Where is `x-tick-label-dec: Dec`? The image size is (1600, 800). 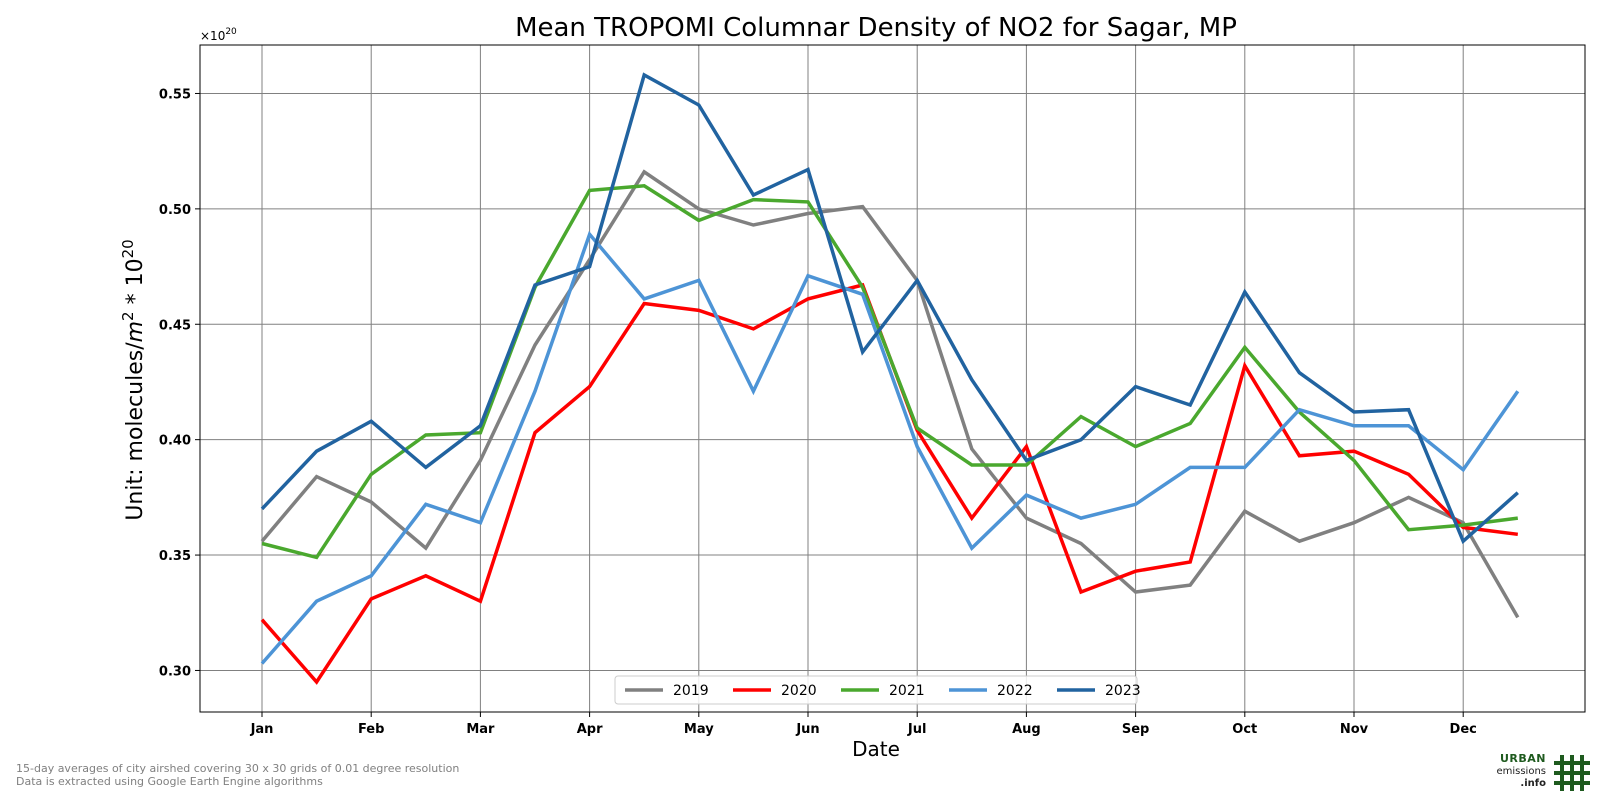
x-tick-label-dec: Dec is located at coordinates (1463, 729).